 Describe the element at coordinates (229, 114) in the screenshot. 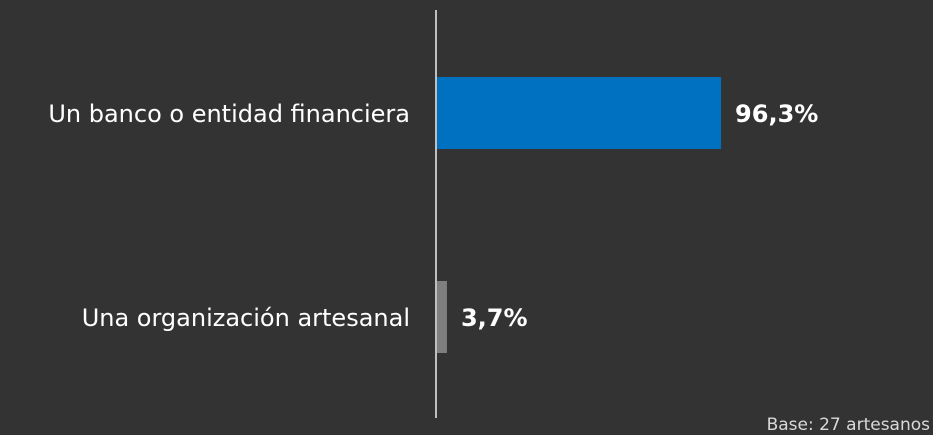

I see `category-label-1: Un banco o entidad financiera` at that location.